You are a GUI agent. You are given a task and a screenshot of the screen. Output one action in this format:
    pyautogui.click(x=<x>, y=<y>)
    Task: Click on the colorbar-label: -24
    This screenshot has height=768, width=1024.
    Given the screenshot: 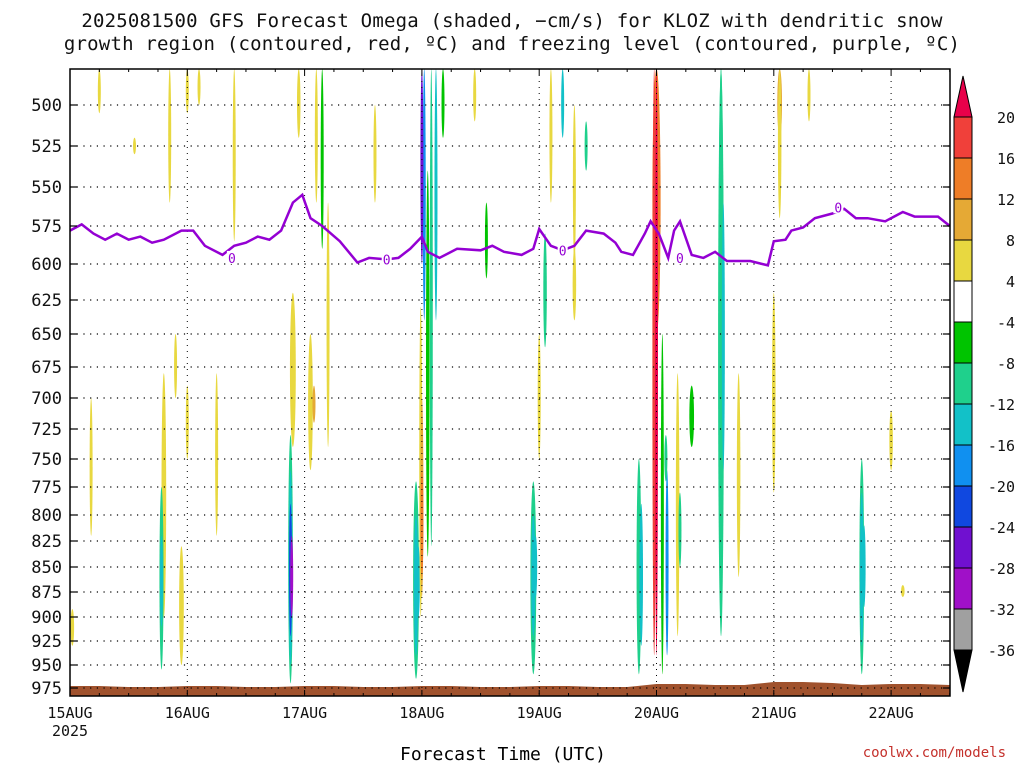 What is the action you would take?
    pyautogui.click(x=1001, y=528)
    